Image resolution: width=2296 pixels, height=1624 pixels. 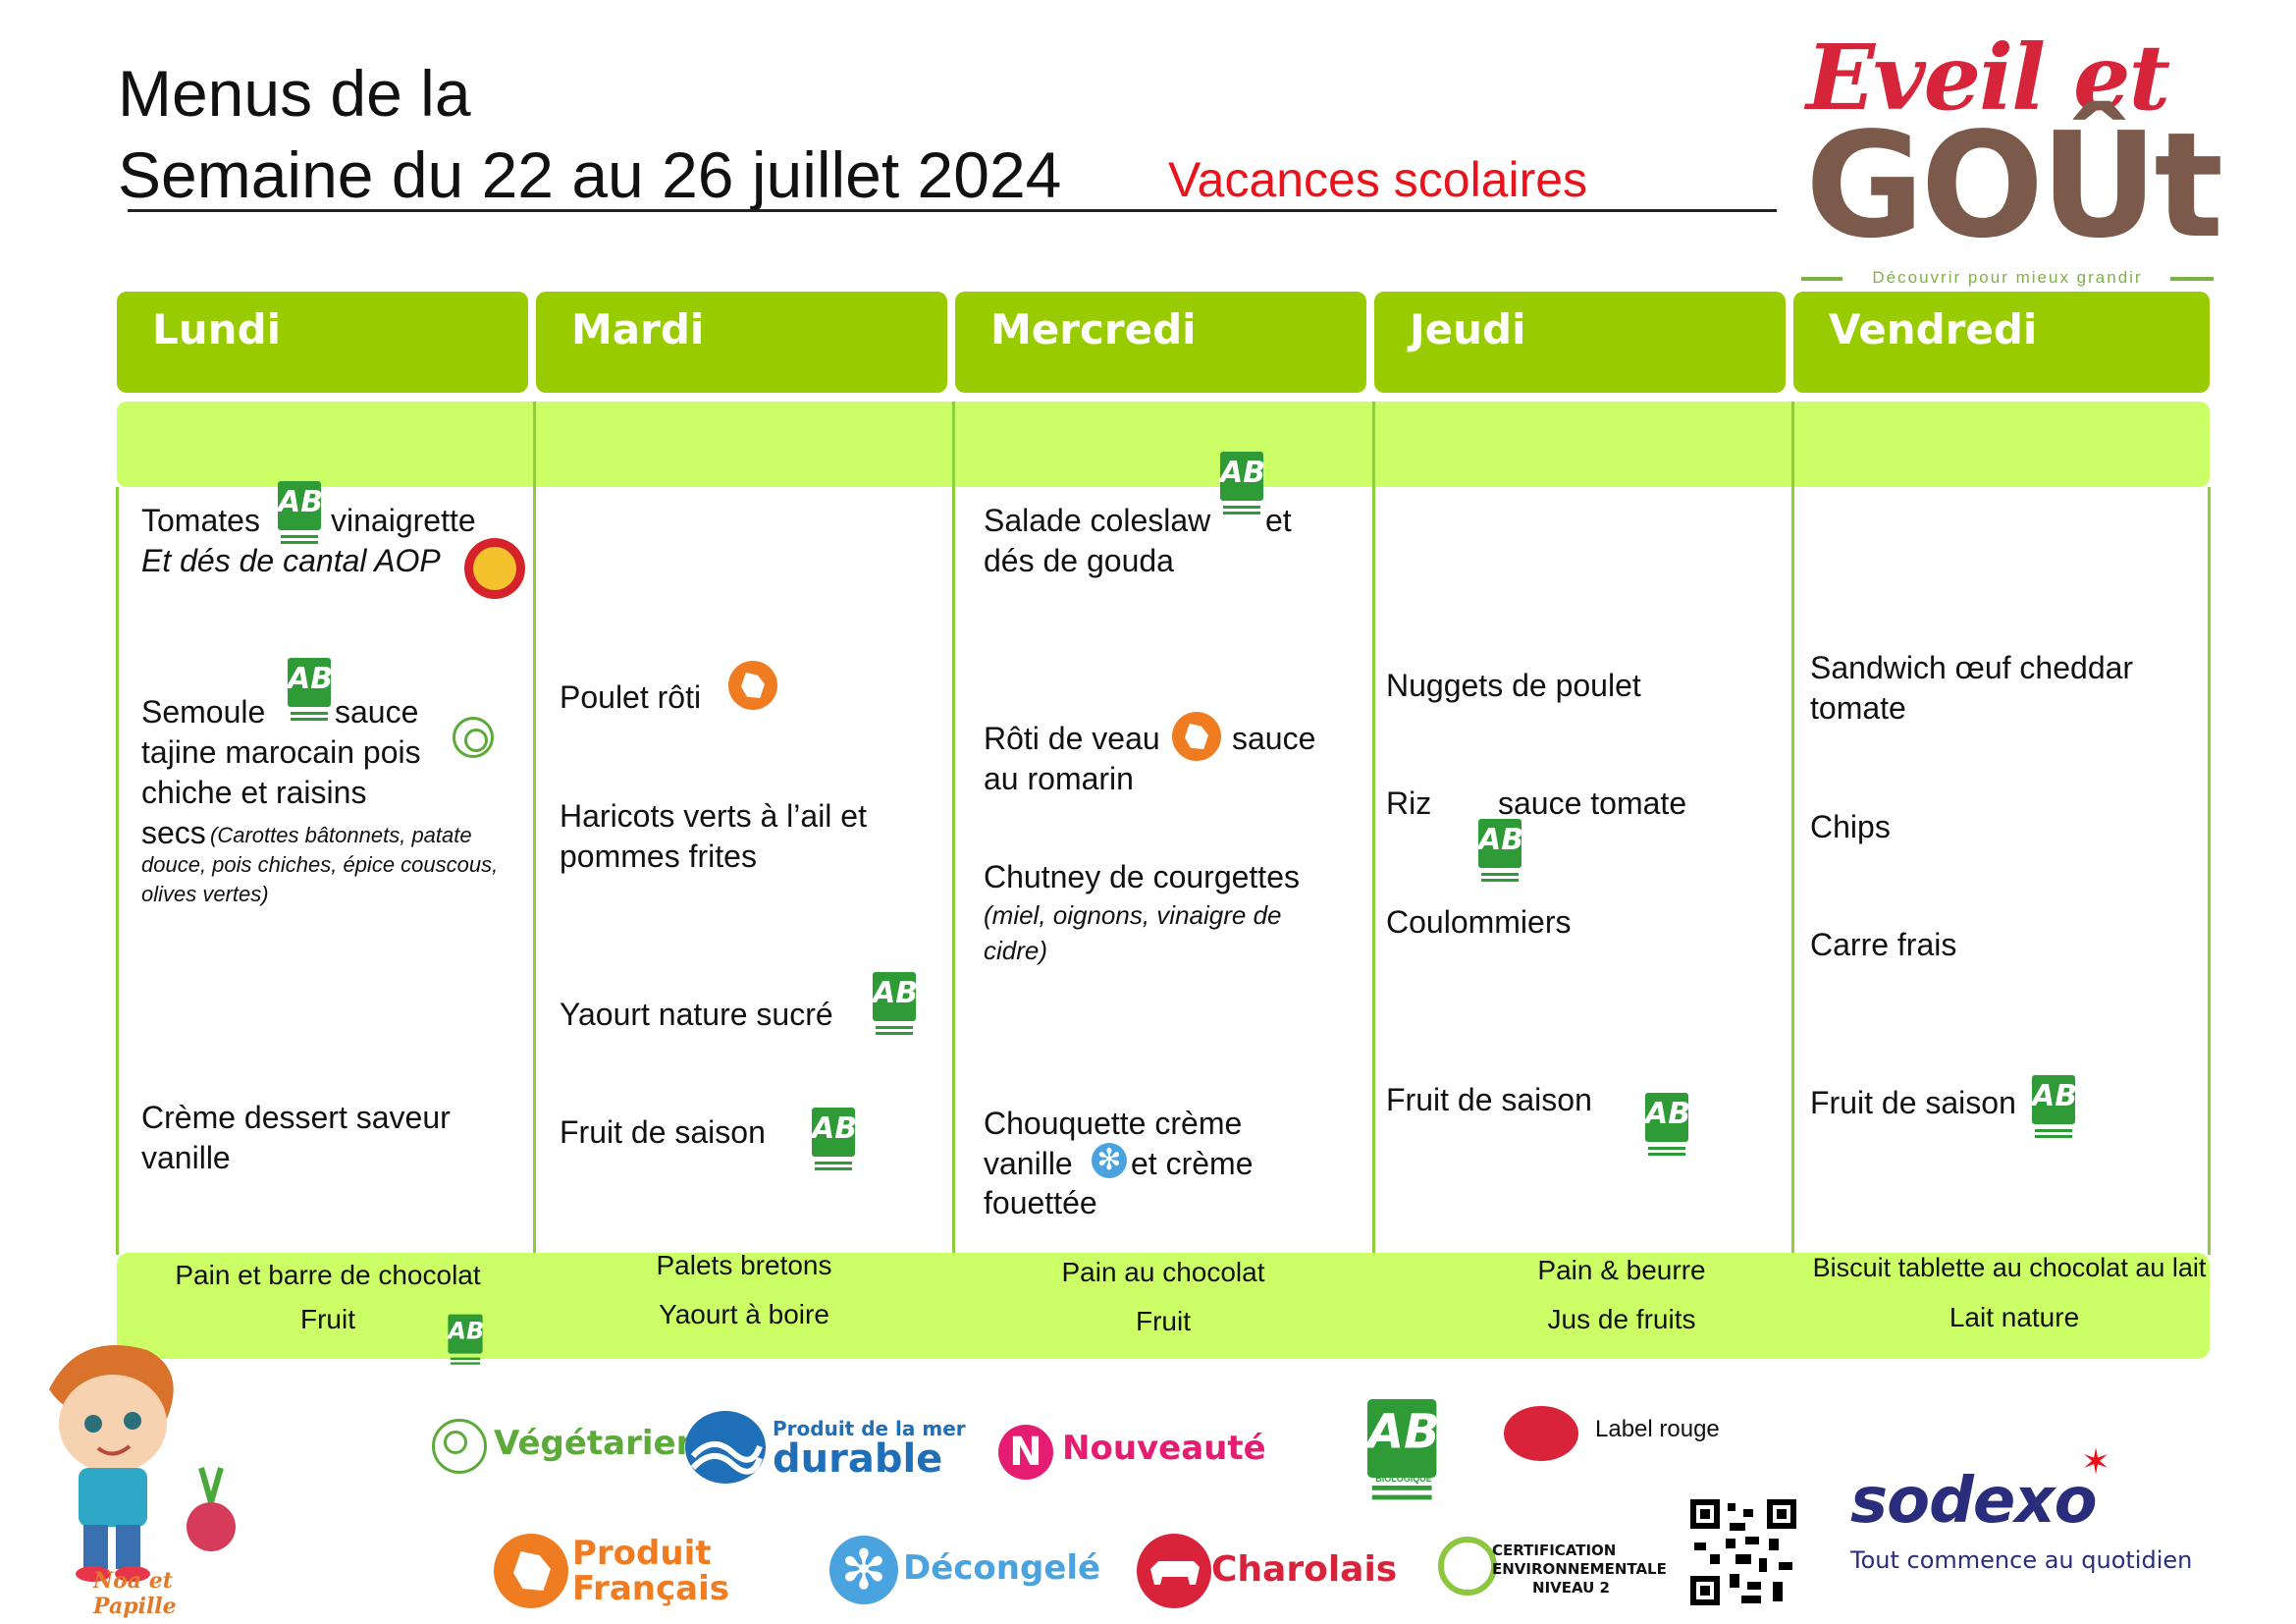 What do you see at coordinates (1988, 78) in the screenshot?
I see `logo-eveil-text: Eveil et` at bounding box center [1988, 78].